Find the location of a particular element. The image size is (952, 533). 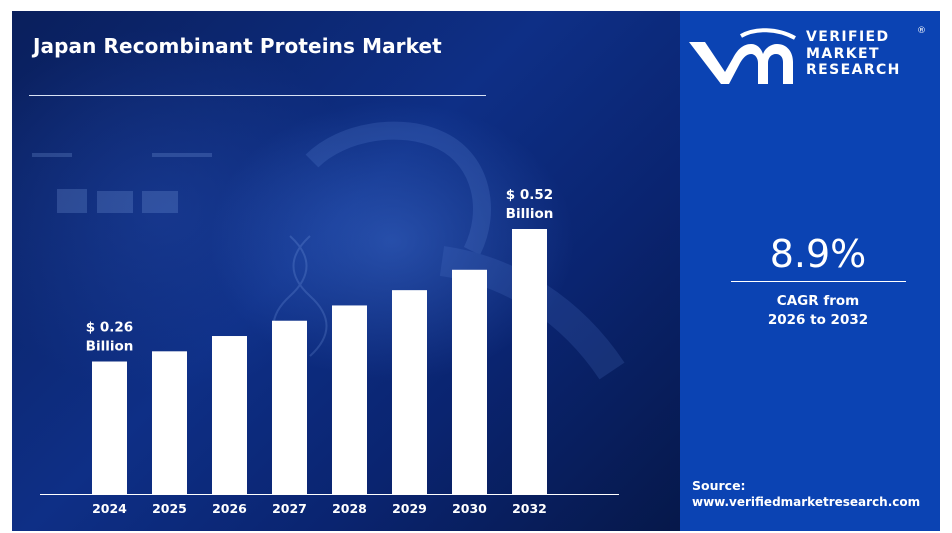

bar-2032 is located at coordinates (529, 361).